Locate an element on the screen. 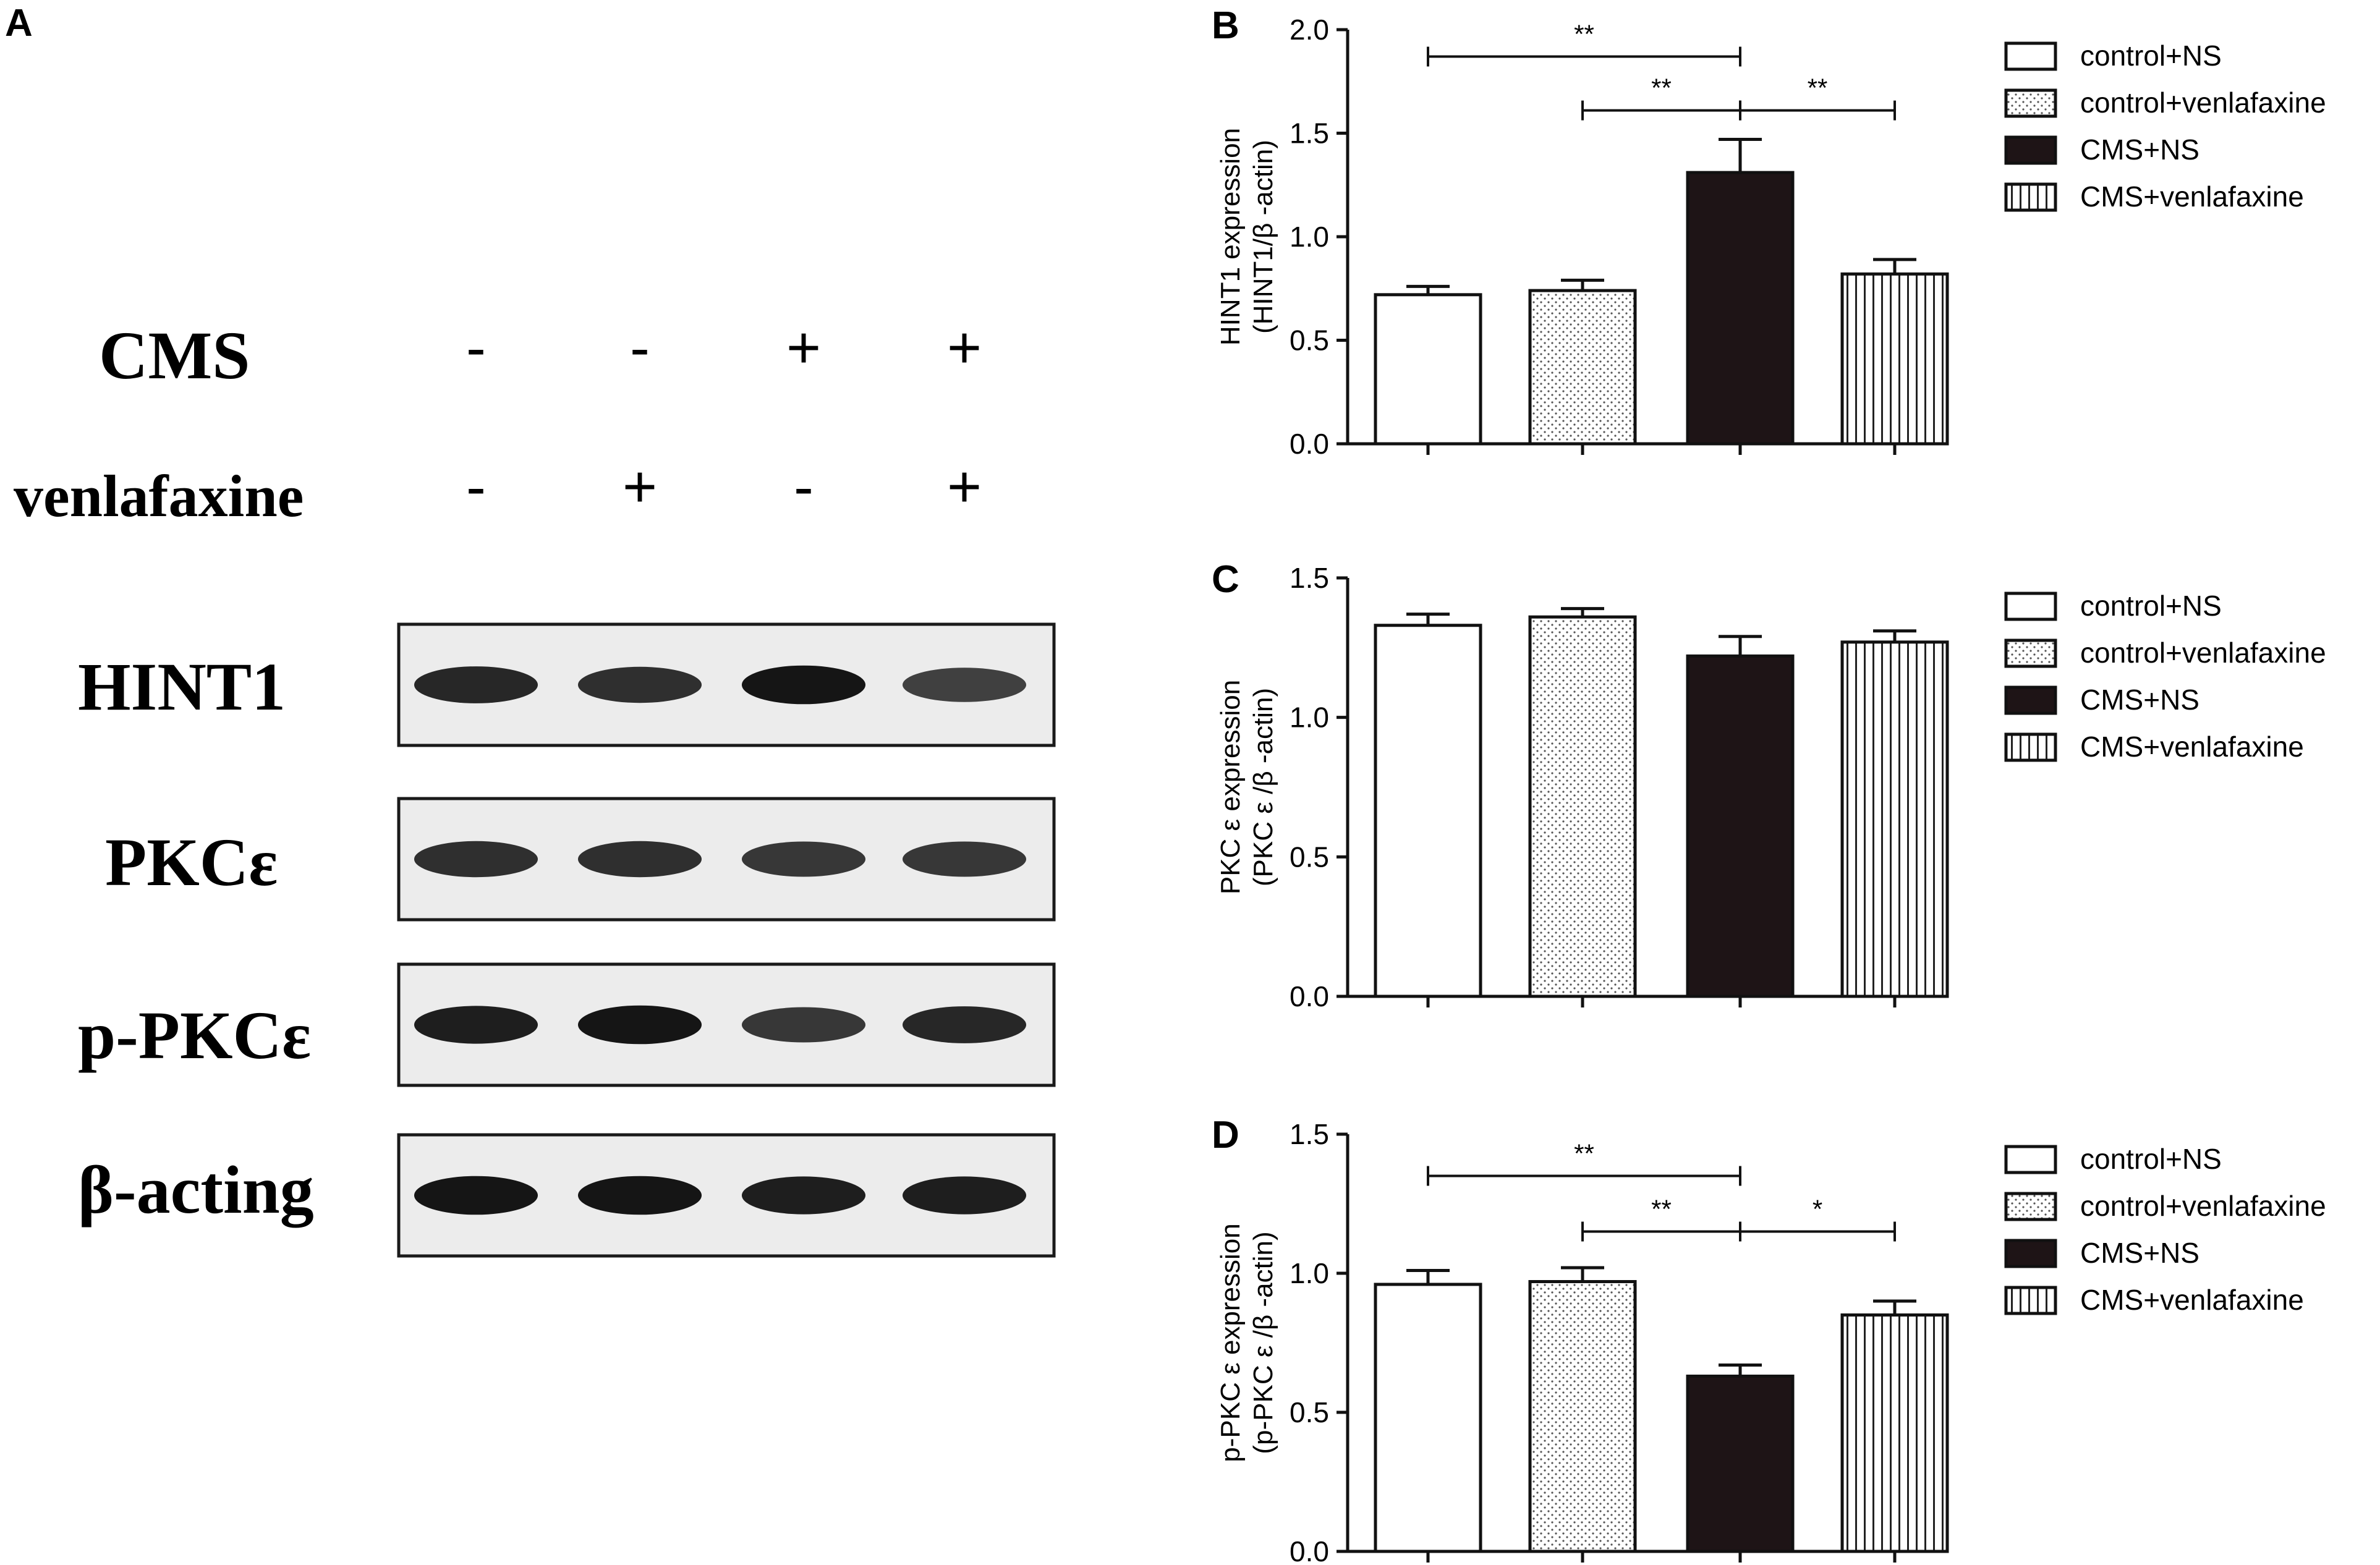 Image resolution: width=2380 pixels, height=1565 pixels. y-tick-label: 2.0 is located at coordinates (1309, 30).